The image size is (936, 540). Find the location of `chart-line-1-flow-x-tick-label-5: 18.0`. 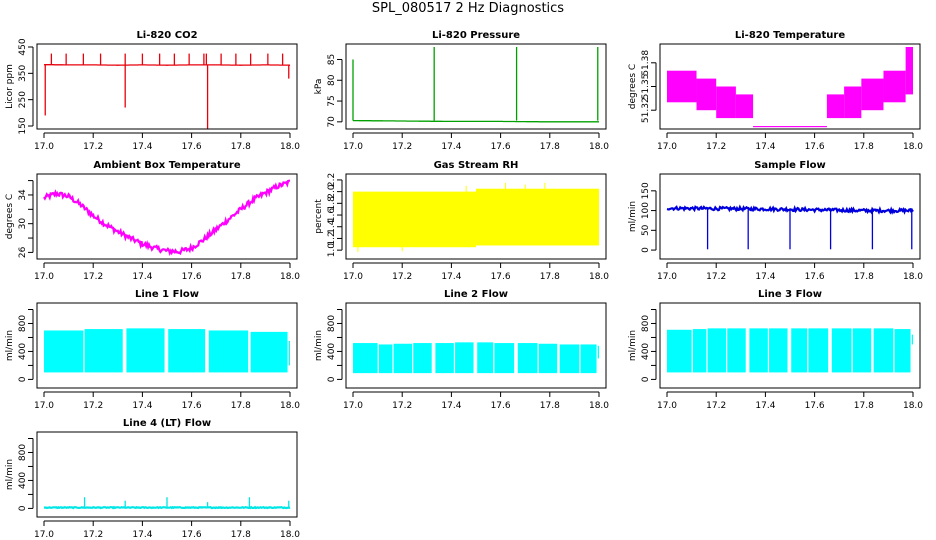

chart-line-1-flow-x-tick-label-5: 18.0 is located at coordinates (290, 406).